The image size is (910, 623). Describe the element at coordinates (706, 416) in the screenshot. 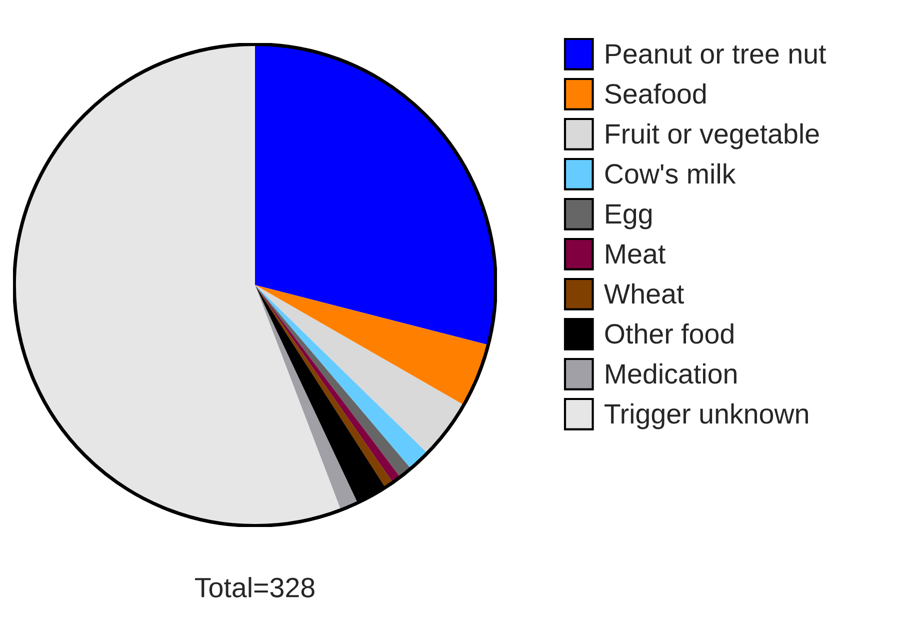

I see `legend-label: Trigger unknown` at that location.